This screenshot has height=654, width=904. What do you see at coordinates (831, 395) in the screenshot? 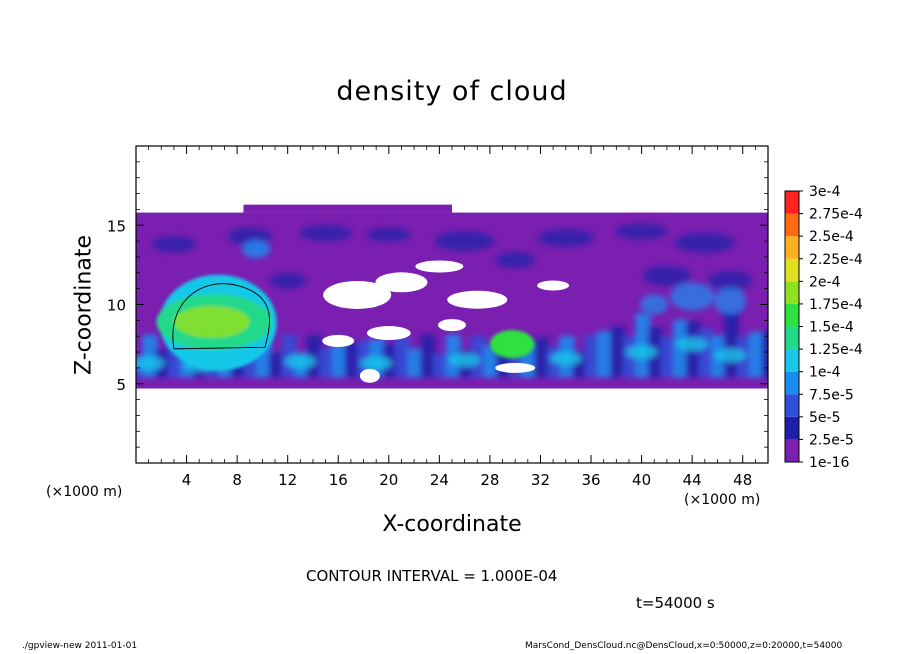
I see `colorbar-label: 7.5e-5` at bounding box center [831, 395].